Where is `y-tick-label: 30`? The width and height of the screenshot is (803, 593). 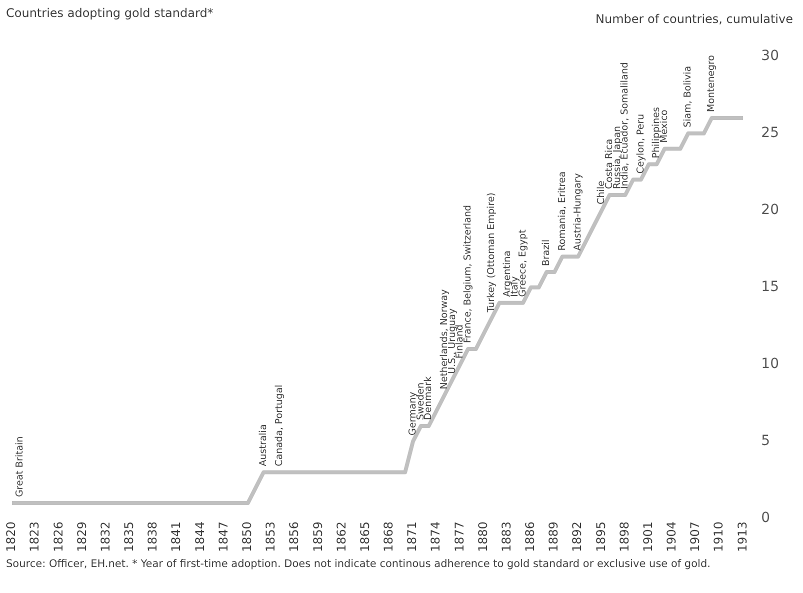
y-tick-label: 30 is located at coordinates (770, 56).